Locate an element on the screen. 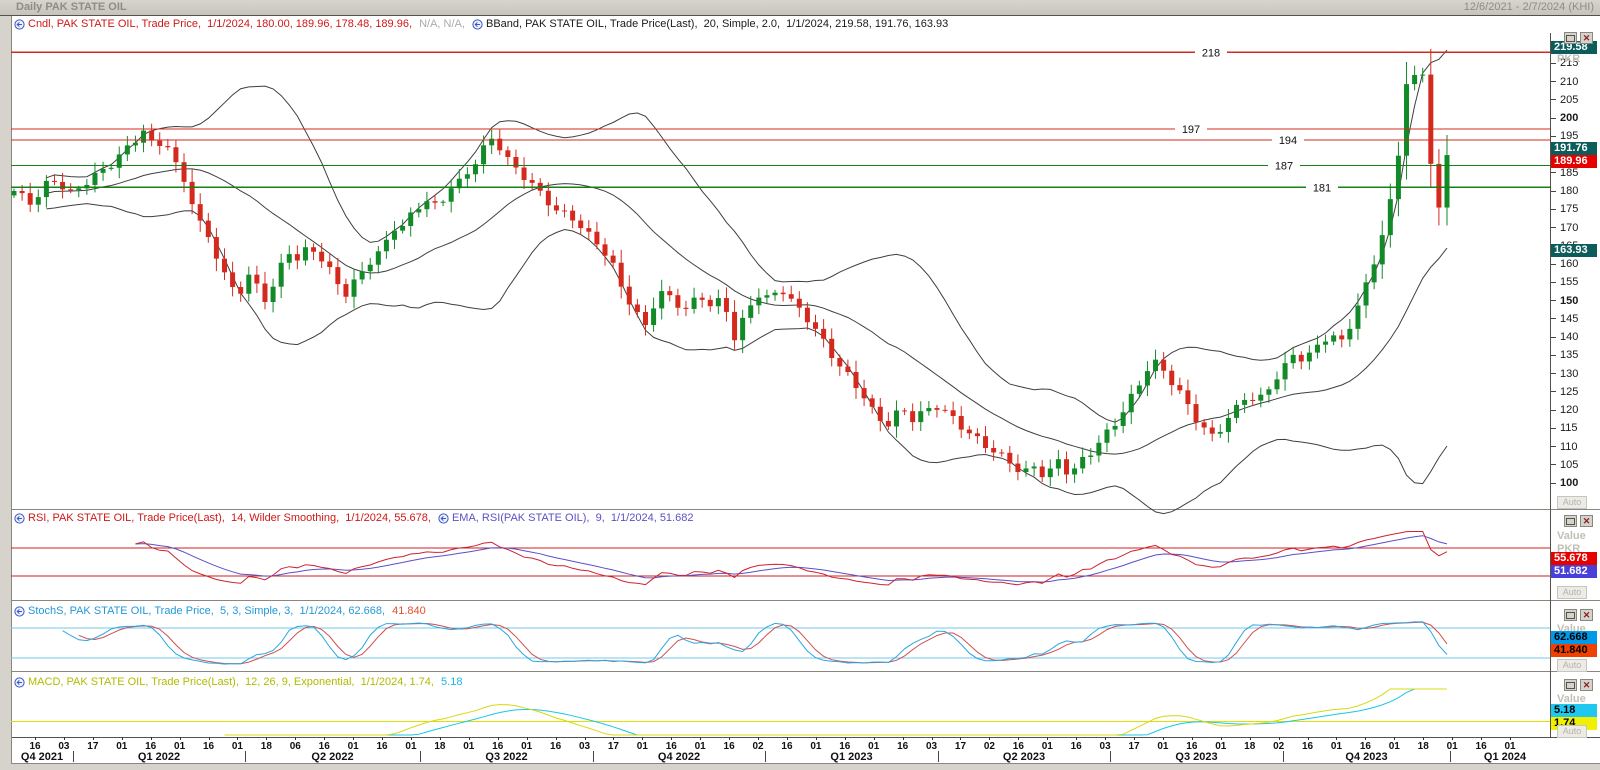 This screenshot has height=770, width=1600. main-panel-close-button: ✕ is located at coordinates (1586, 38).